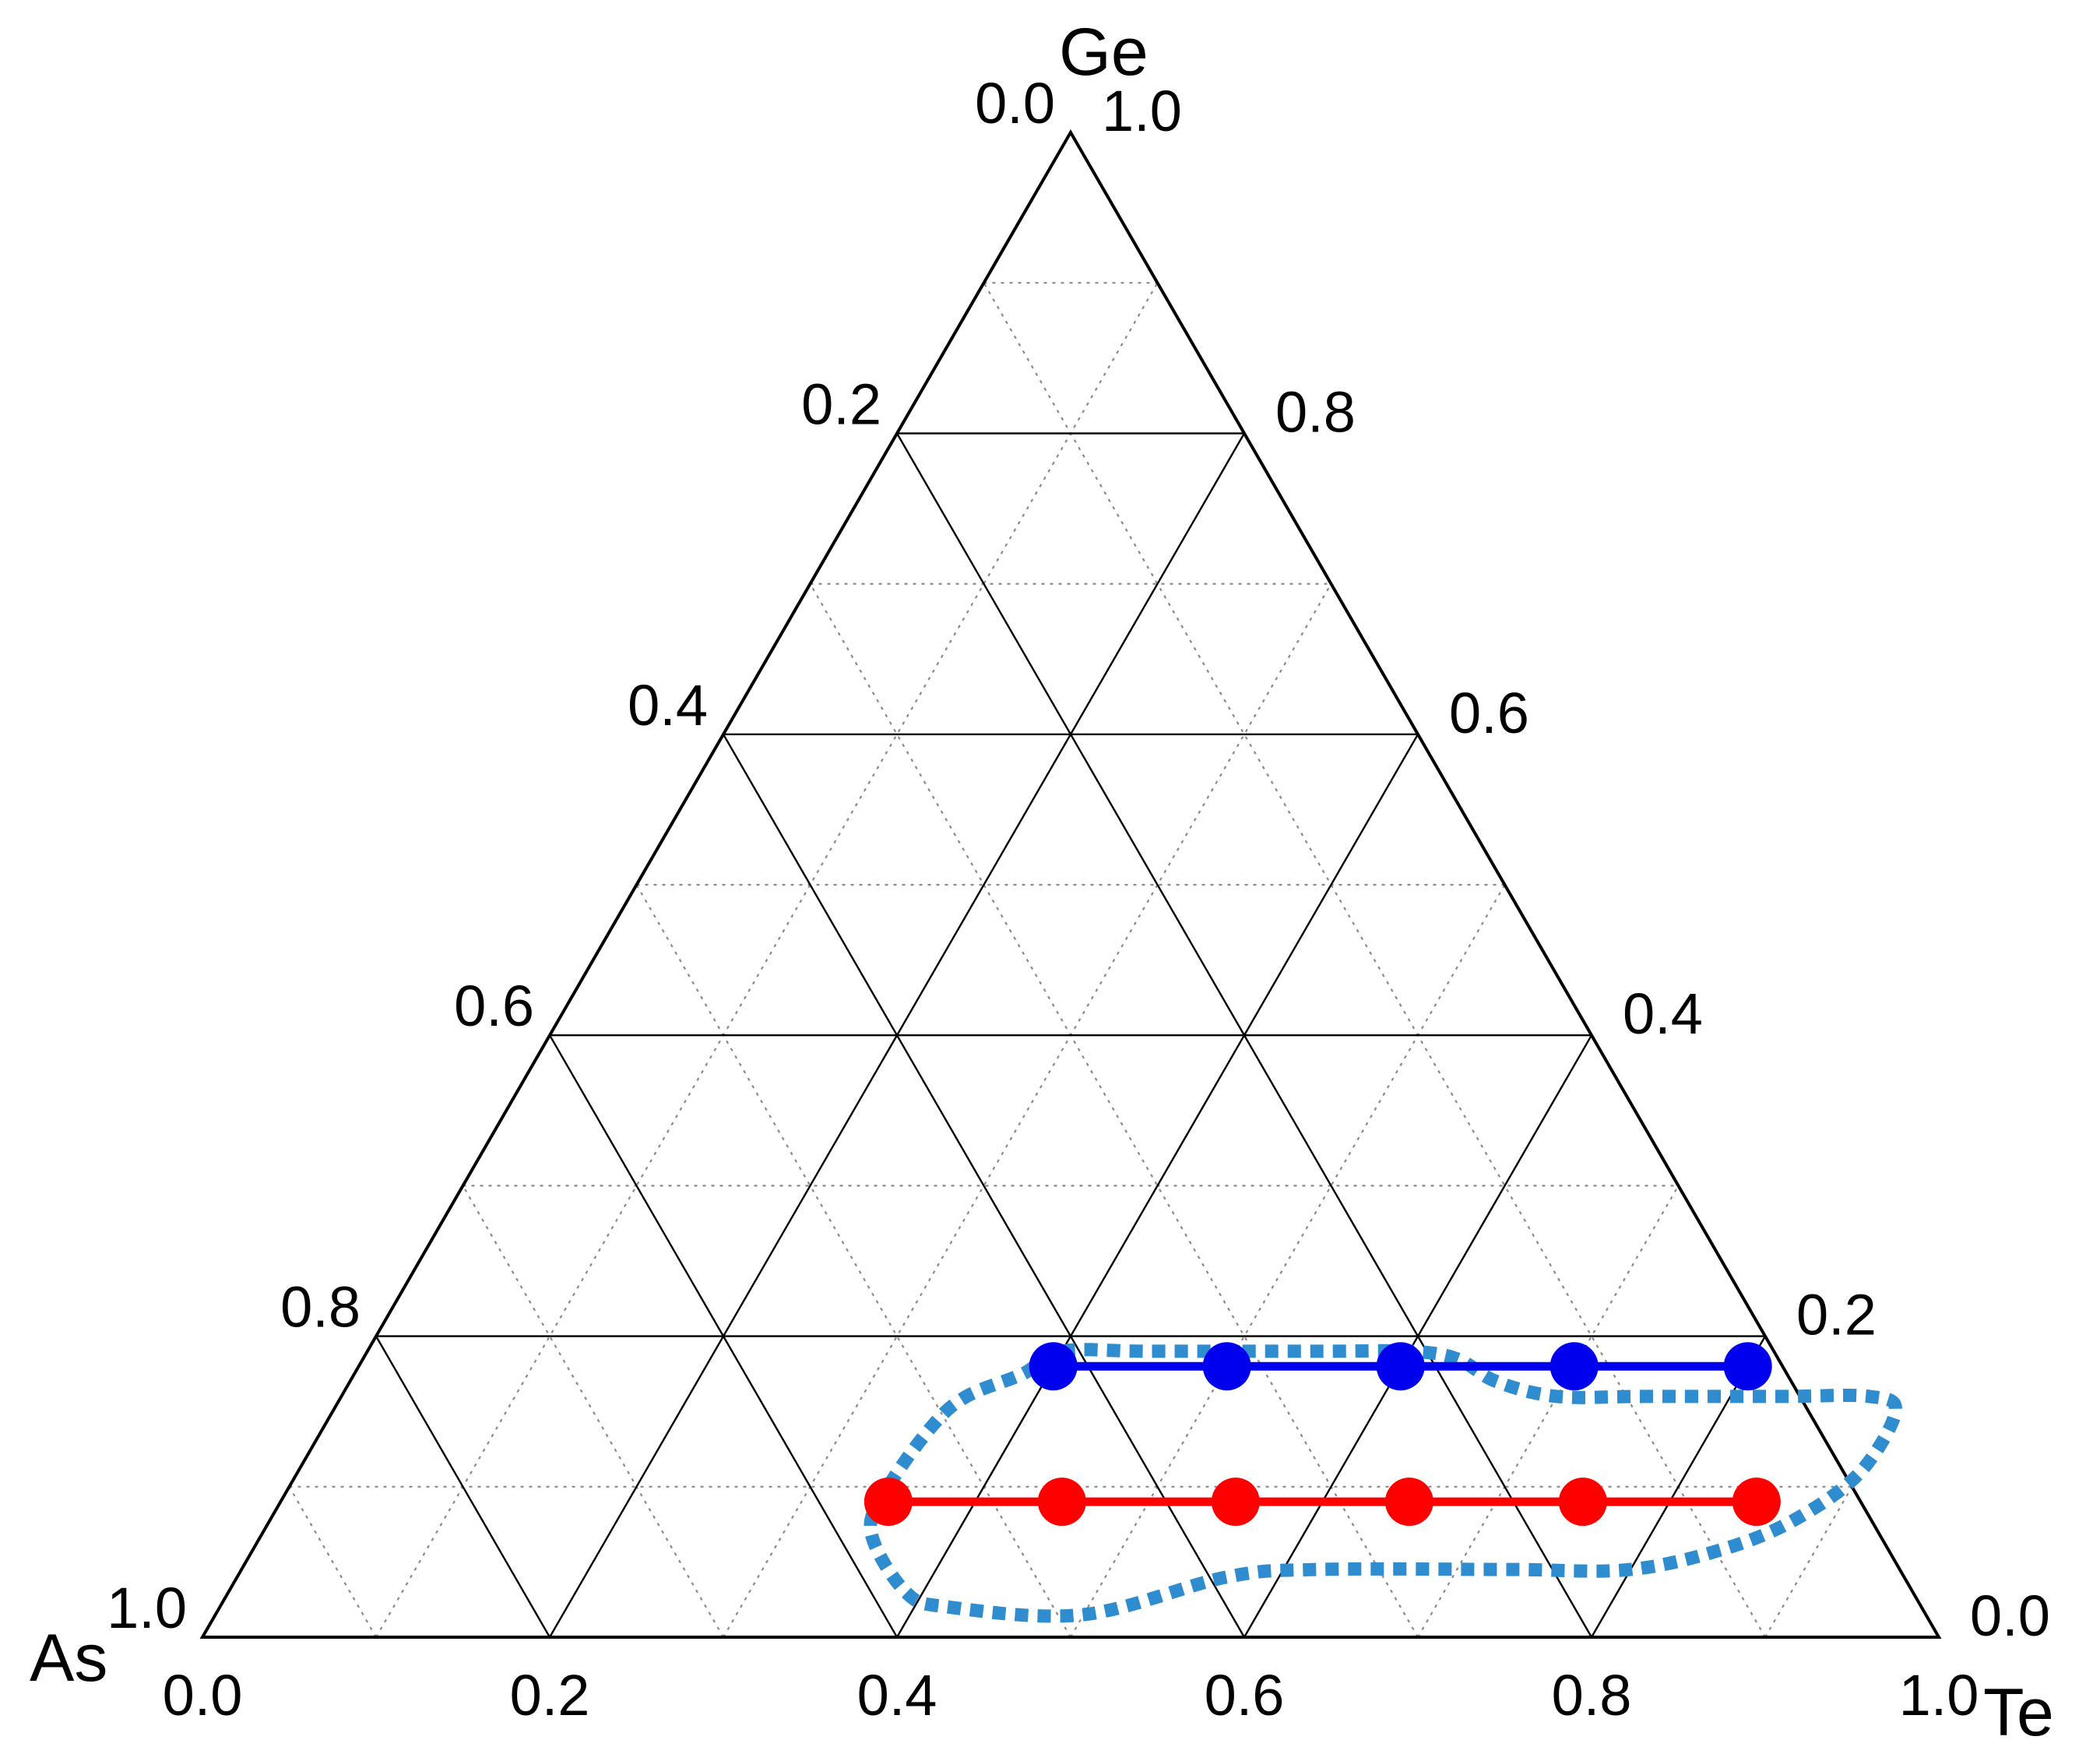 This screenshot has height=1754, width=2100. Describe the element at coordinates (320, 1307) in the screenshot. I see `left-tick-label: 0.8` at that location.